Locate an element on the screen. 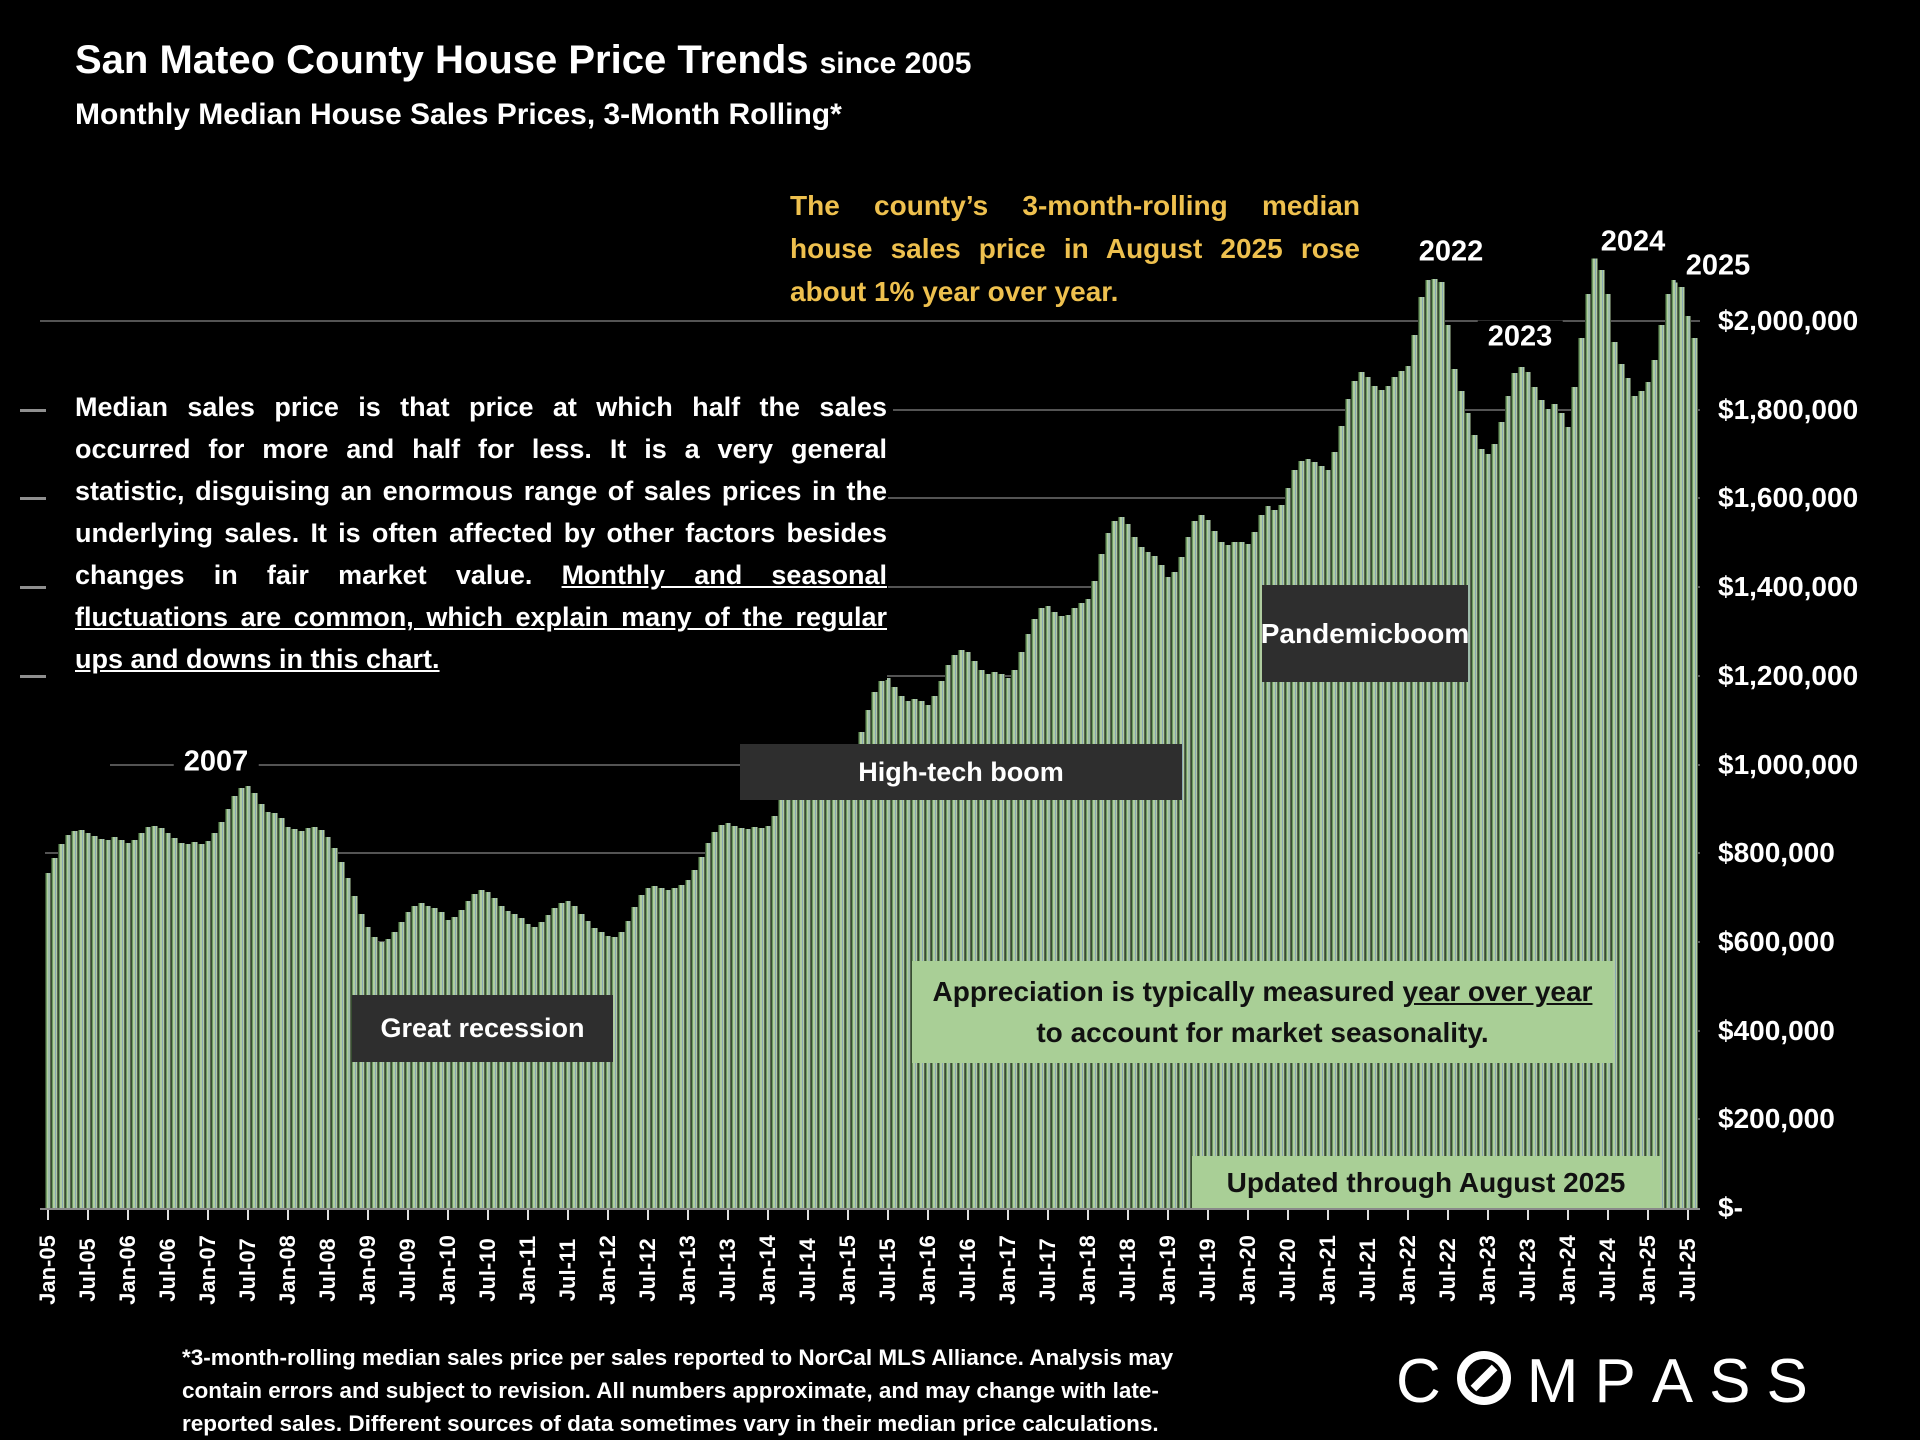 The height and width of the screenshot is (1440, 1920). x-axis-label: Jan-18 is located at coordinates (1087, 1270).